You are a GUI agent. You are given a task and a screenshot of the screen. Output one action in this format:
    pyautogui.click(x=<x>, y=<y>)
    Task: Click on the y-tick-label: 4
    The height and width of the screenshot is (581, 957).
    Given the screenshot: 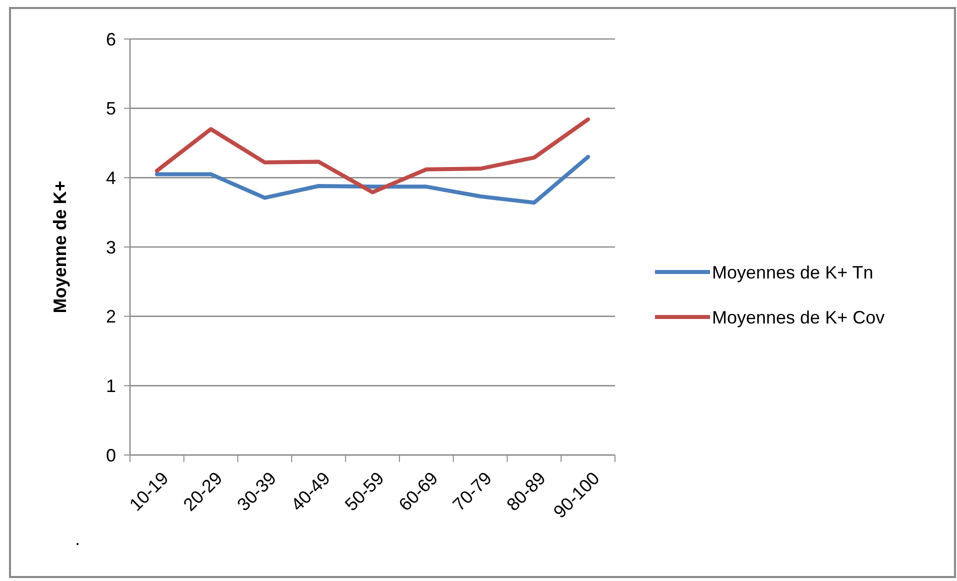 What is the action you would take?
    pyautogui.click(x=111, y=178)
    